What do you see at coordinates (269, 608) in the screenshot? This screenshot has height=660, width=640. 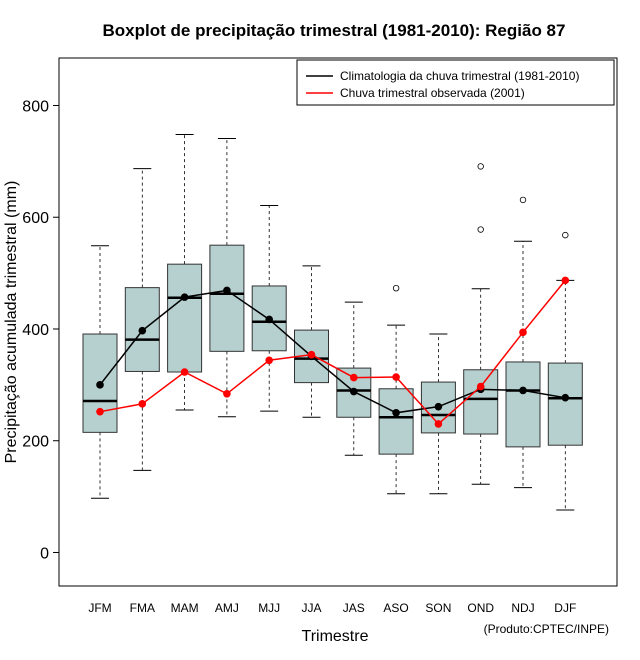 I see `x-tick-label: MJJ` at bounding box center [269, 608].